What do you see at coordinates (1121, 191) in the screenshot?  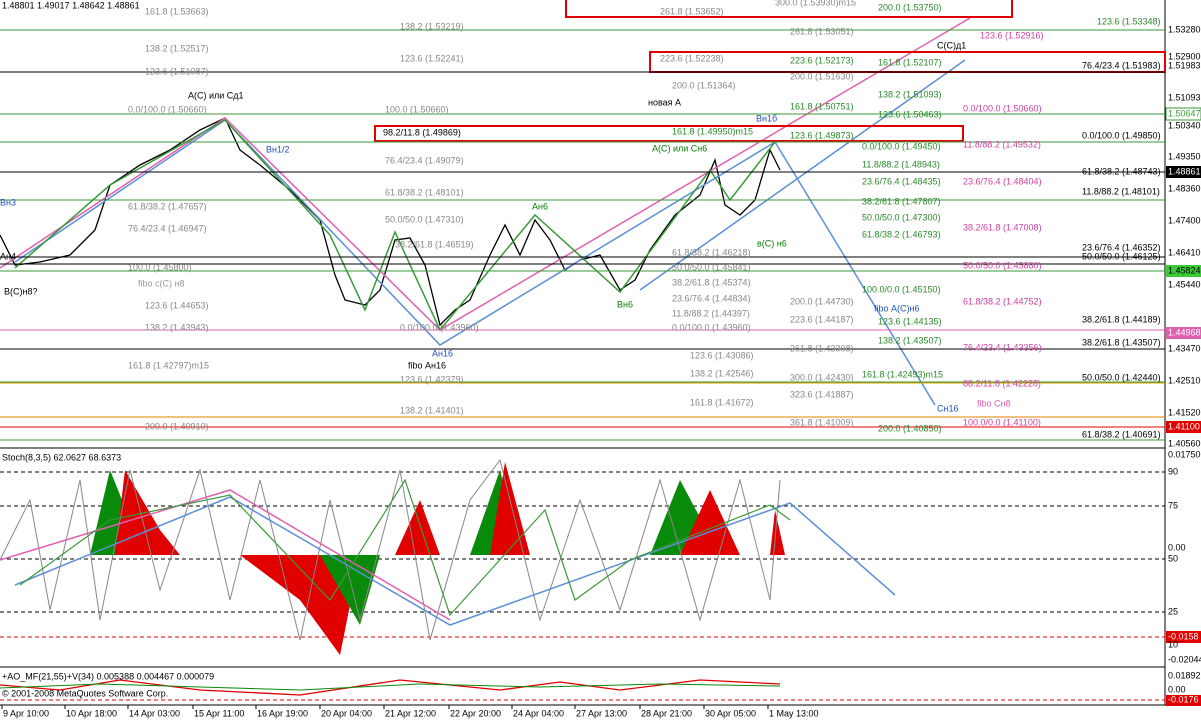 I see `fibo-label: 11.8/88.2 (1.48101)` at bounding box center [1121, 191].